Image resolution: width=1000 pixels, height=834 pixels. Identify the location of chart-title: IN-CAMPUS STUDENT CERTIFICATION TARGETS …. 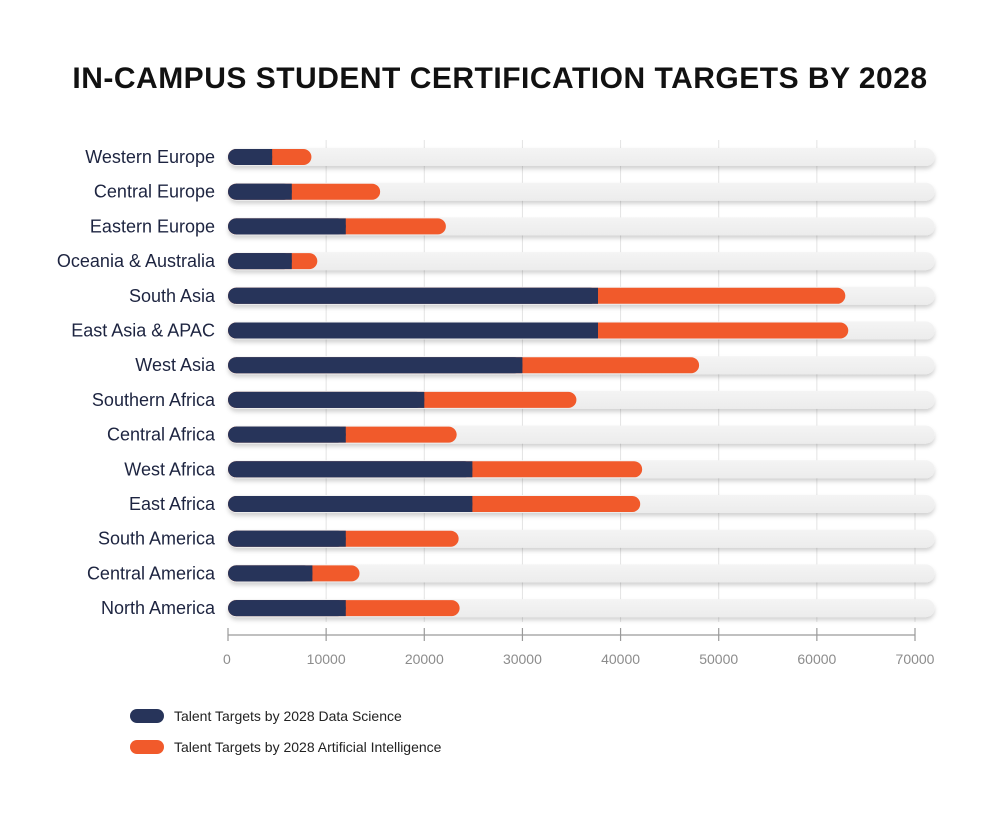
(500, 78).